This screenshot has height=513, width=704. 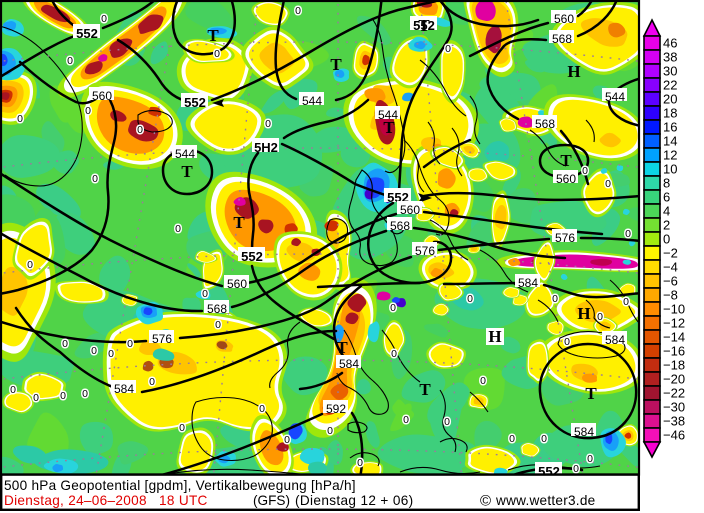 I want to click on svg-text: 30, so click(x=670, y=71).